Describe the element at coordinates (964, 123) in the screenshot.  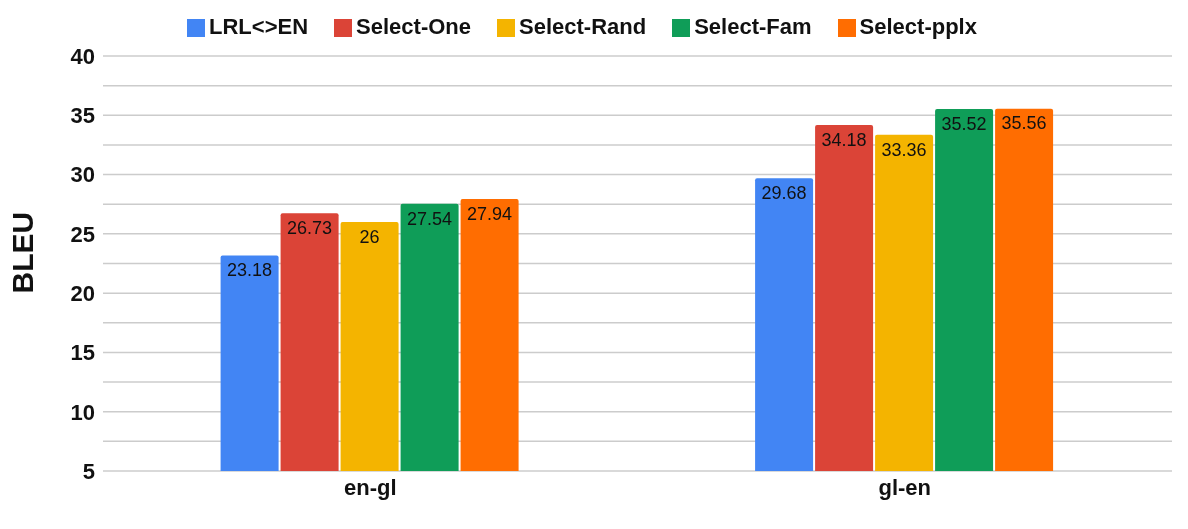
I see `data-label: 35.52` at that location.